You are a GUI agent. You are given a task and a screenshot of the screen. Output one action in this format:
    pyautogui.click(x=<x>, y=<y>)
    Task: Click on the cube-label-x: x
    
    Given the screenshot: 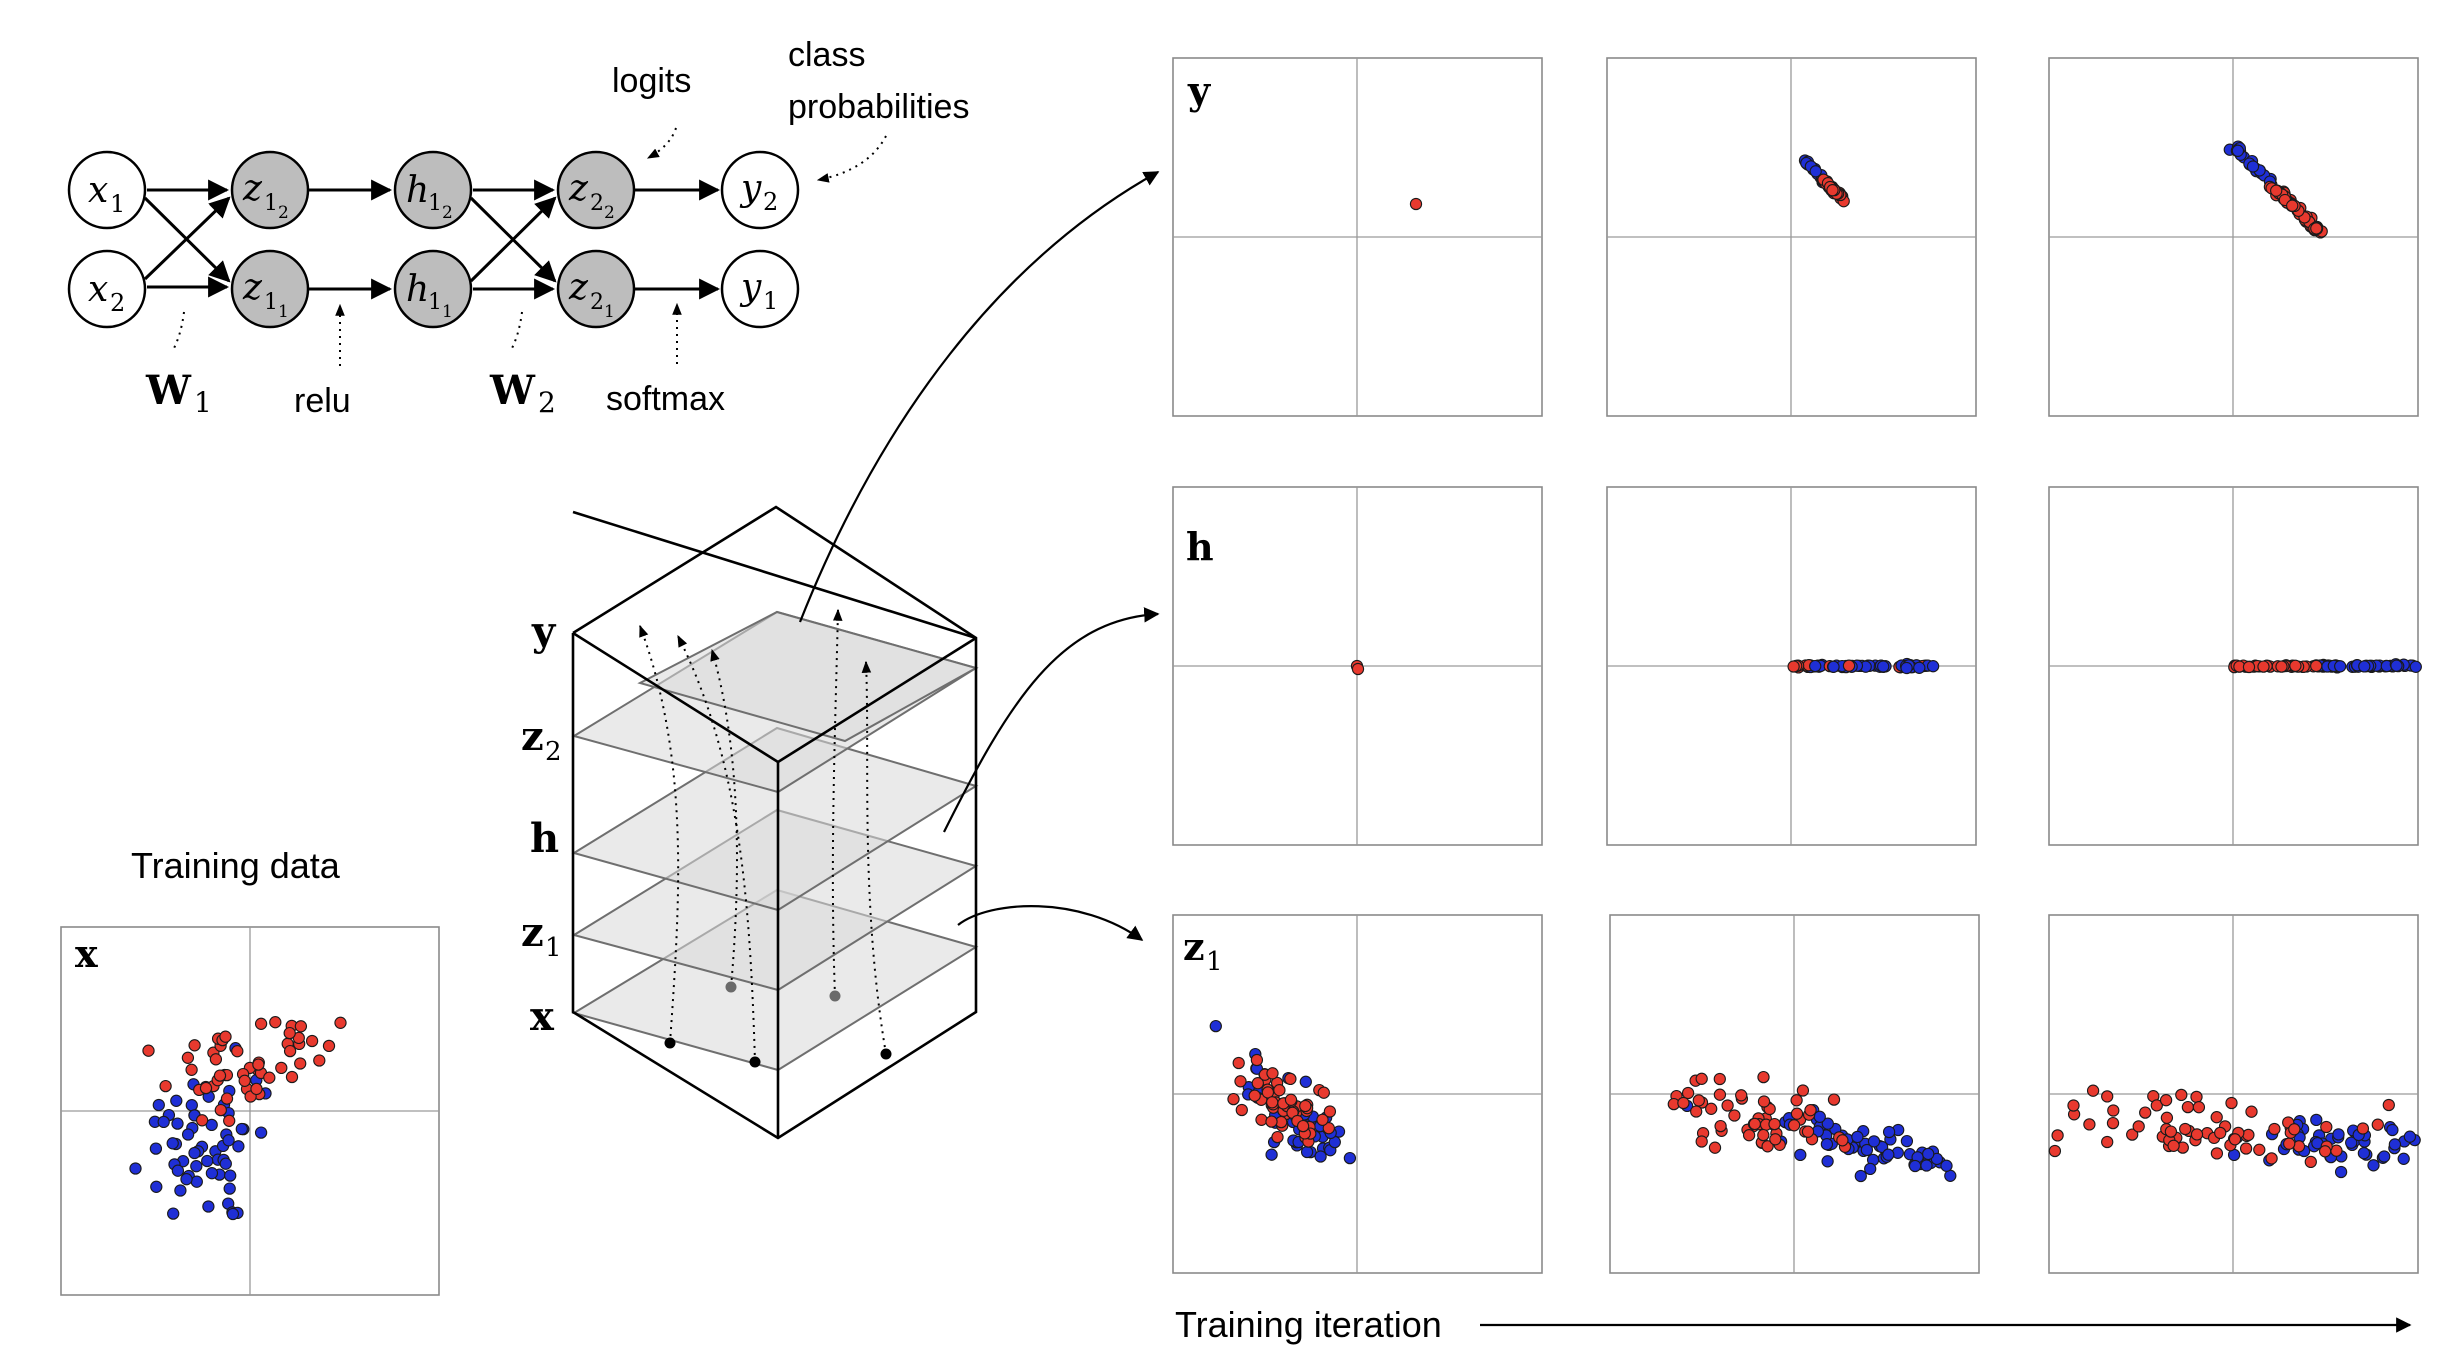 What is the action you would take?
    pyautogui.click(x=542, y=1016)
    